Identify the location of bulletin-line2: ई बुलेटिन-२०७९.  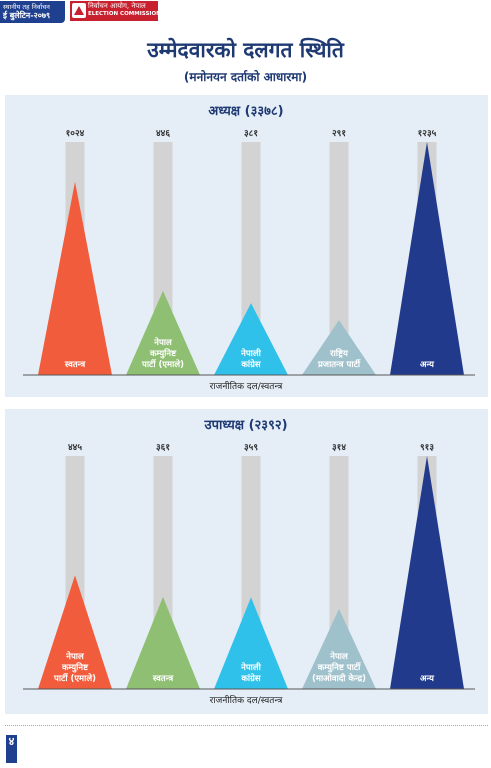
(27, 15).